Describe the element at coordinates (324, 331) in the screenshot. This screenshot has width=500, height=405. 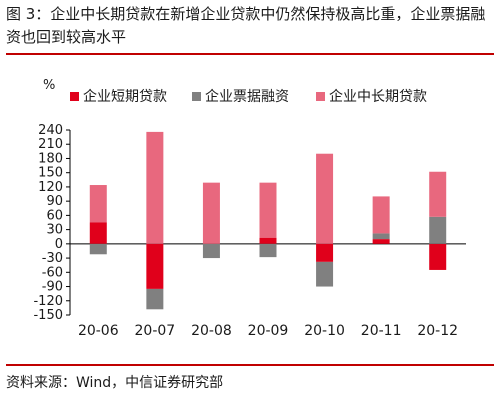
I see `x-tick-label: 20-10` at that location.